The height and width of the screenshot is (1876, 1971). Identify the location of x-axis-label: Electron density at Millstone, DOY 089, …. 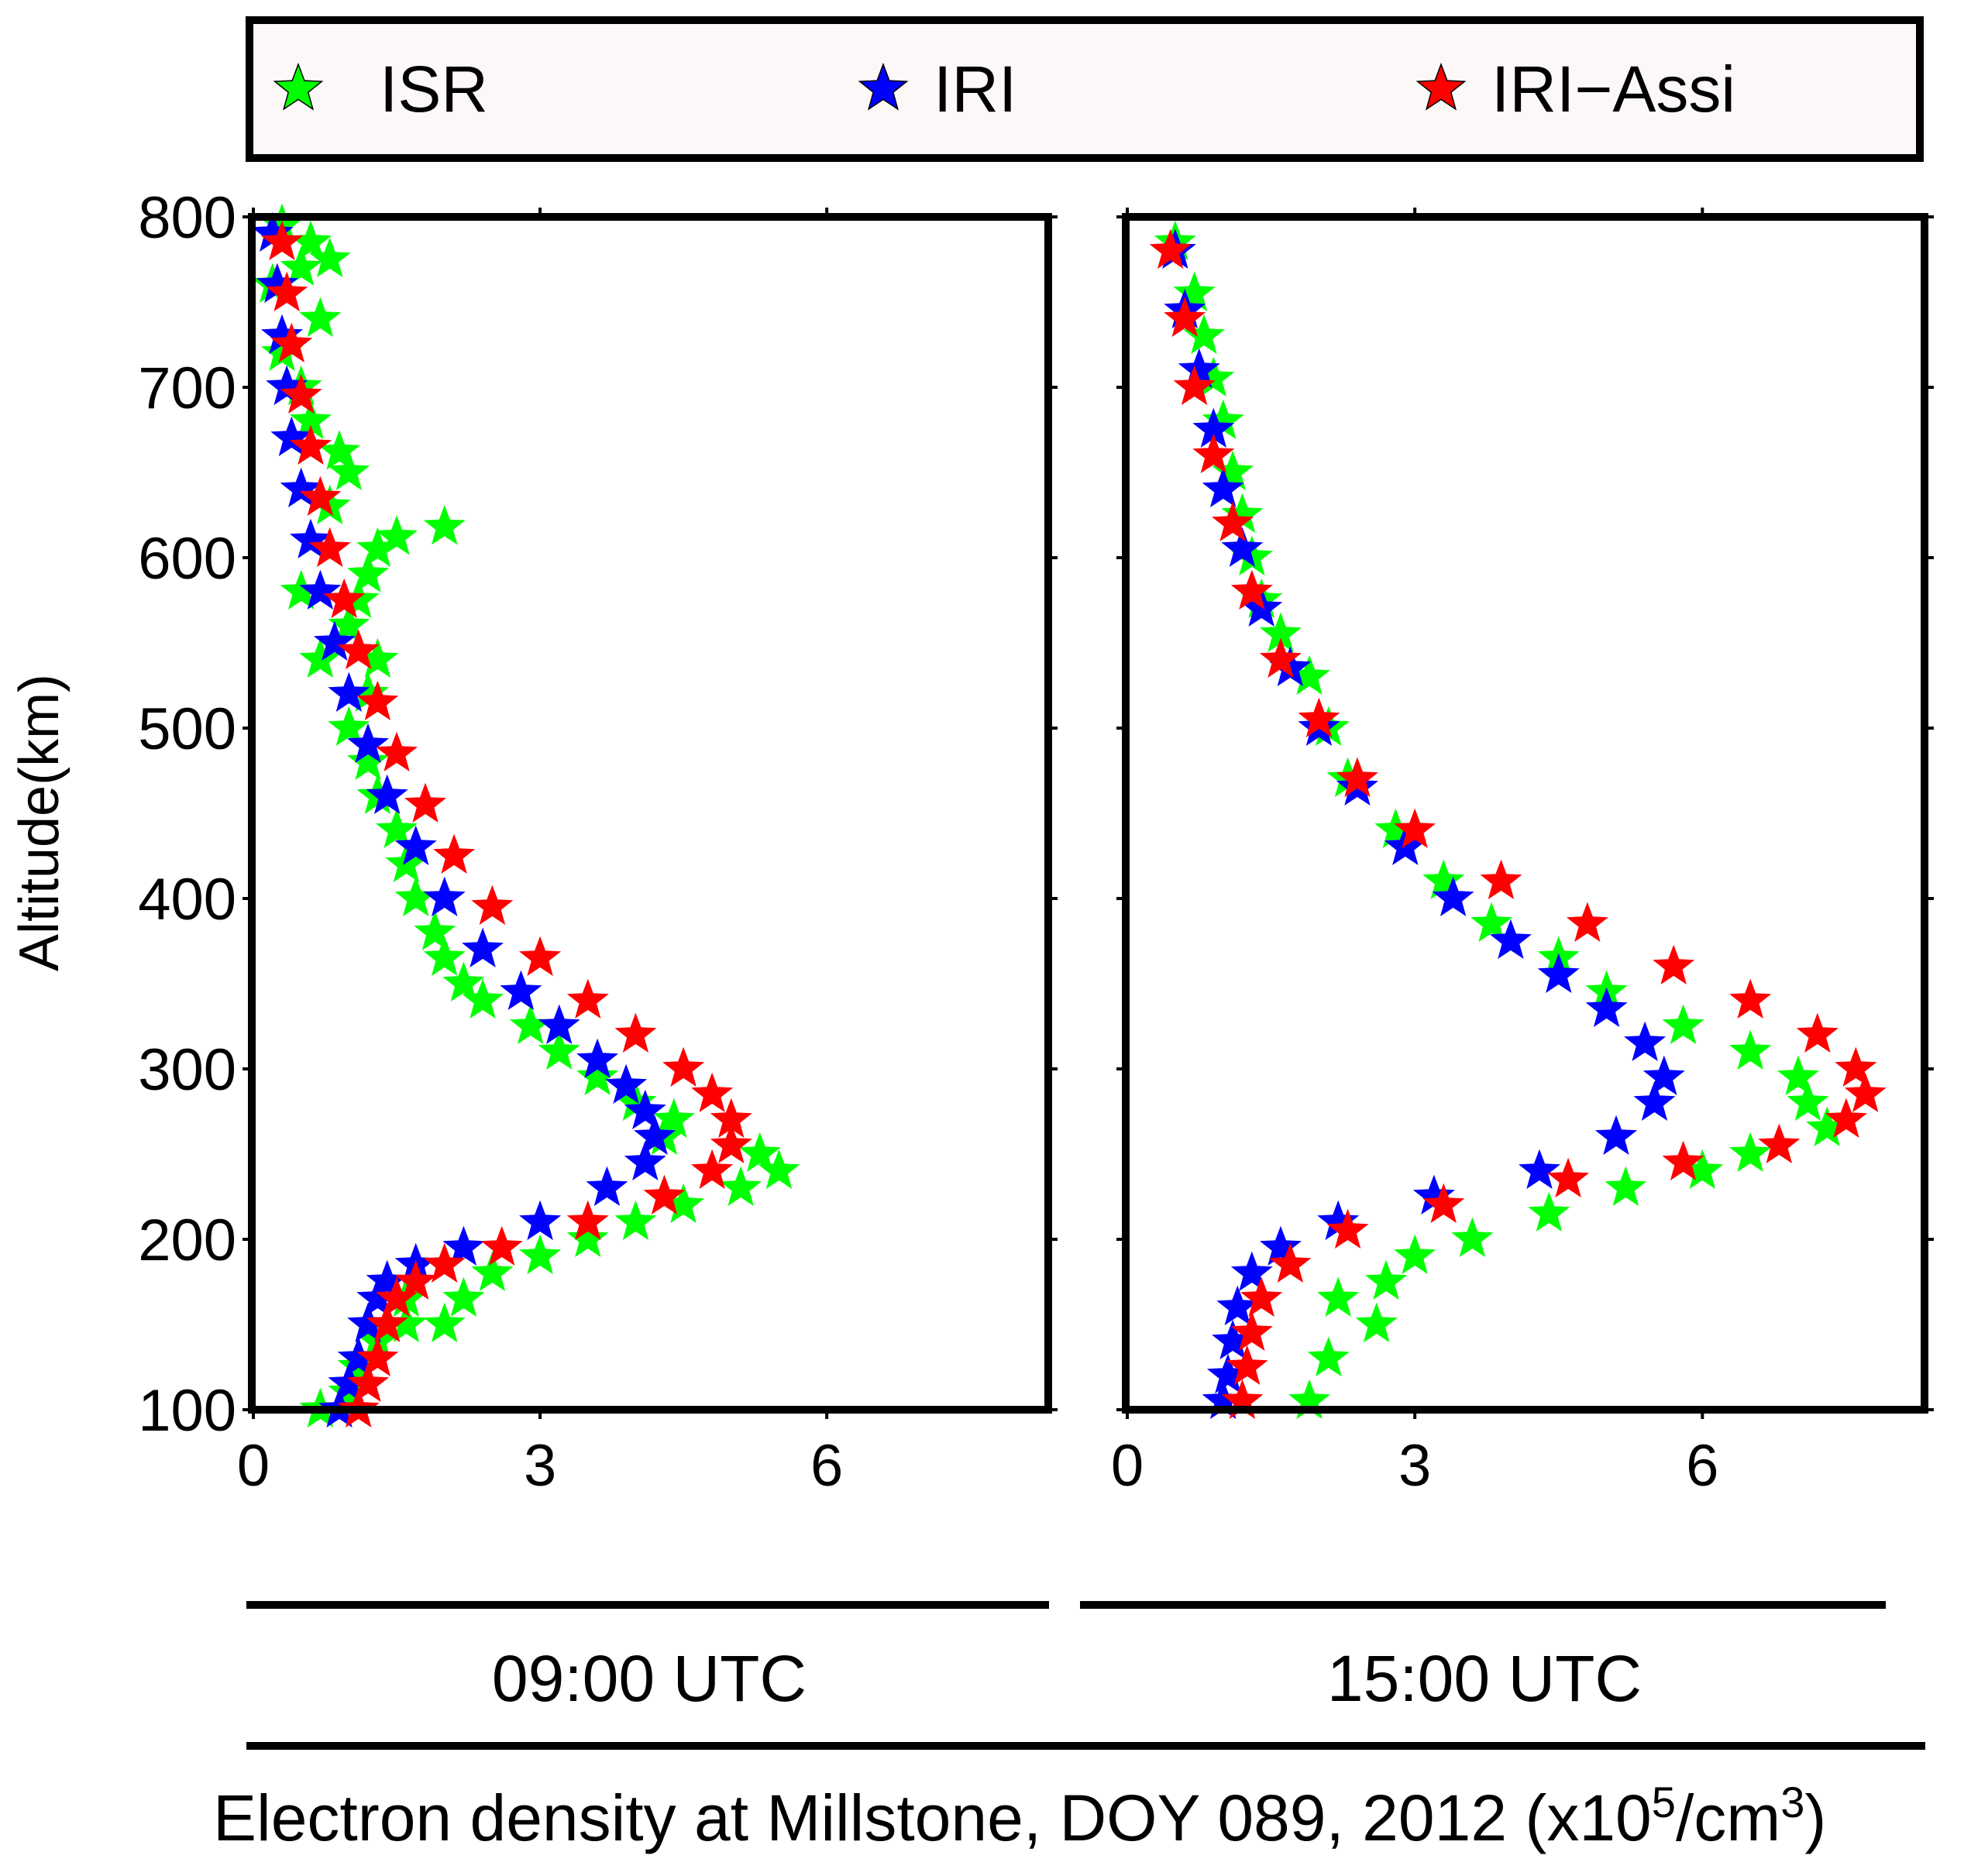
(1019, 1816).